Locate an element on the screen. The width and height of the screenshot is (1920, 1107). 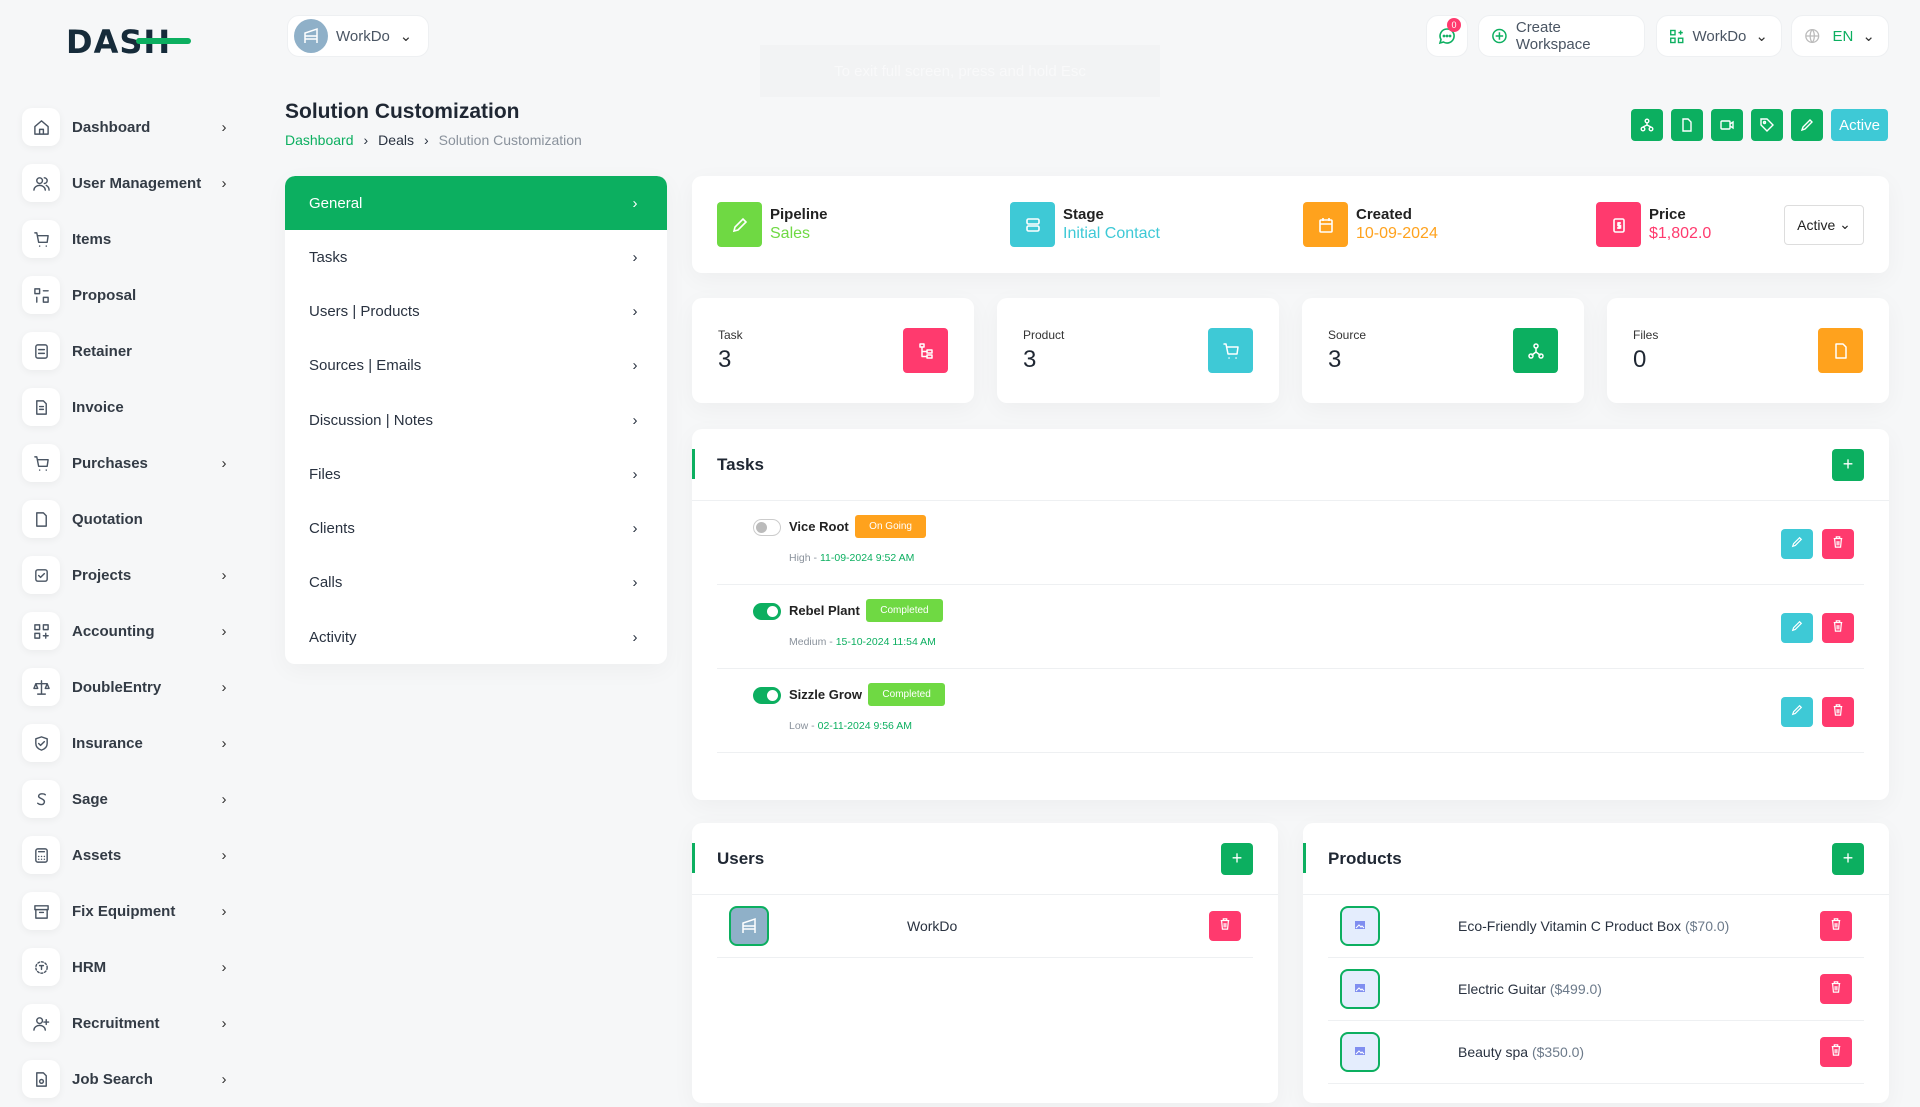
workspace-selector: WorkDo ⌄ is located at coordinates (358, 36).